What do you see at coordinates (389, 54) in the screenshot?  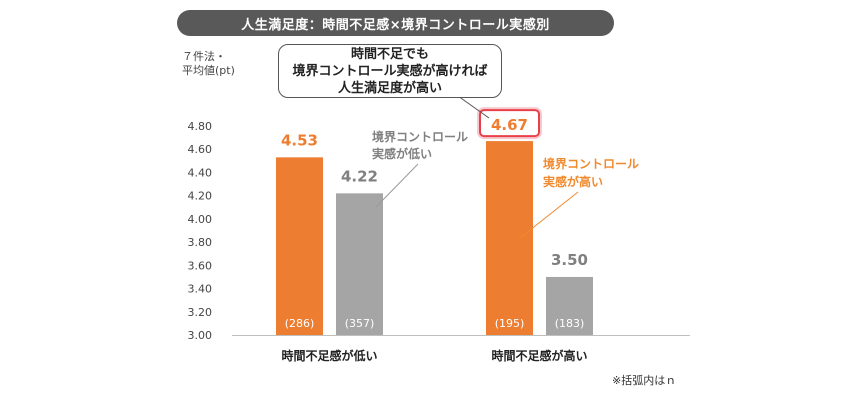 I see `callout-line-1: 時間不足でも` at bounding box center [389, 54].